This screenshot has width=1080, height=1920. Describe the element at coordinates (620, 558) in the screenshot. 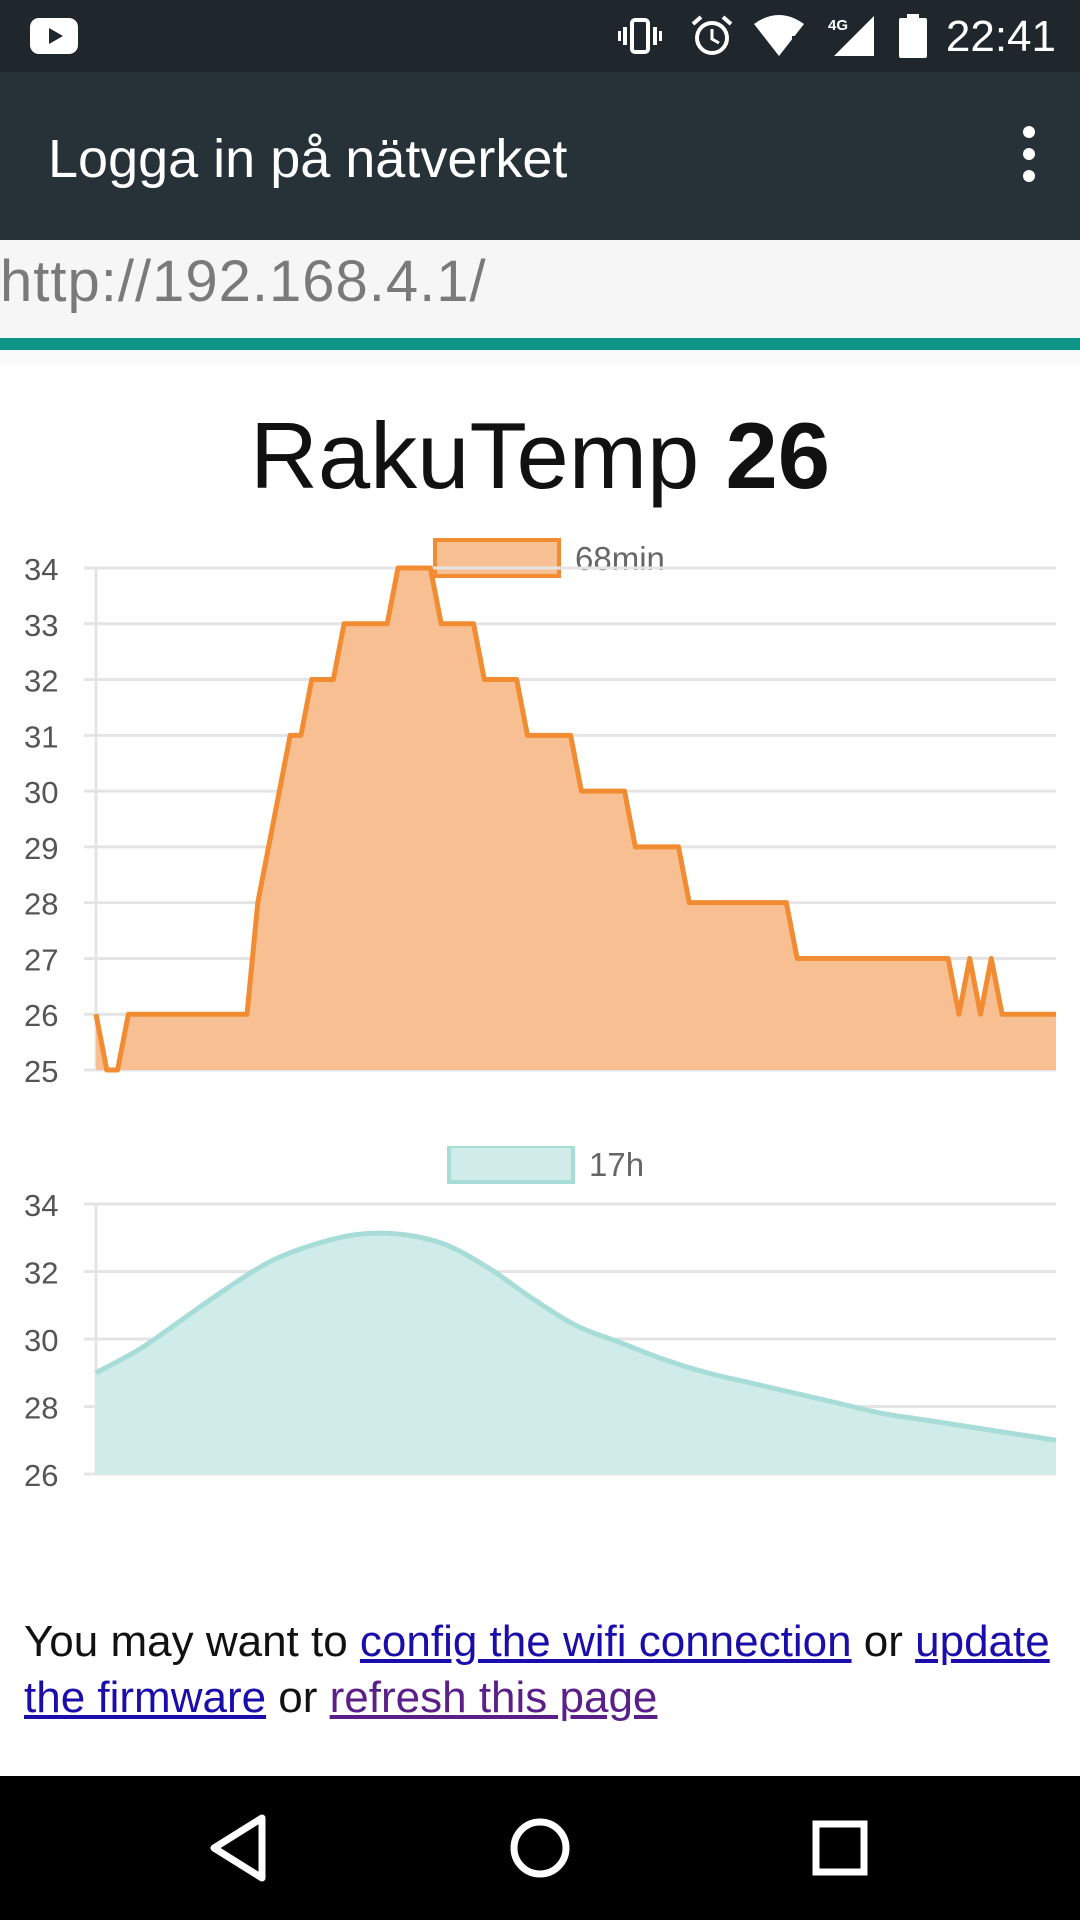

I see `legend-label: 68min` at that location.